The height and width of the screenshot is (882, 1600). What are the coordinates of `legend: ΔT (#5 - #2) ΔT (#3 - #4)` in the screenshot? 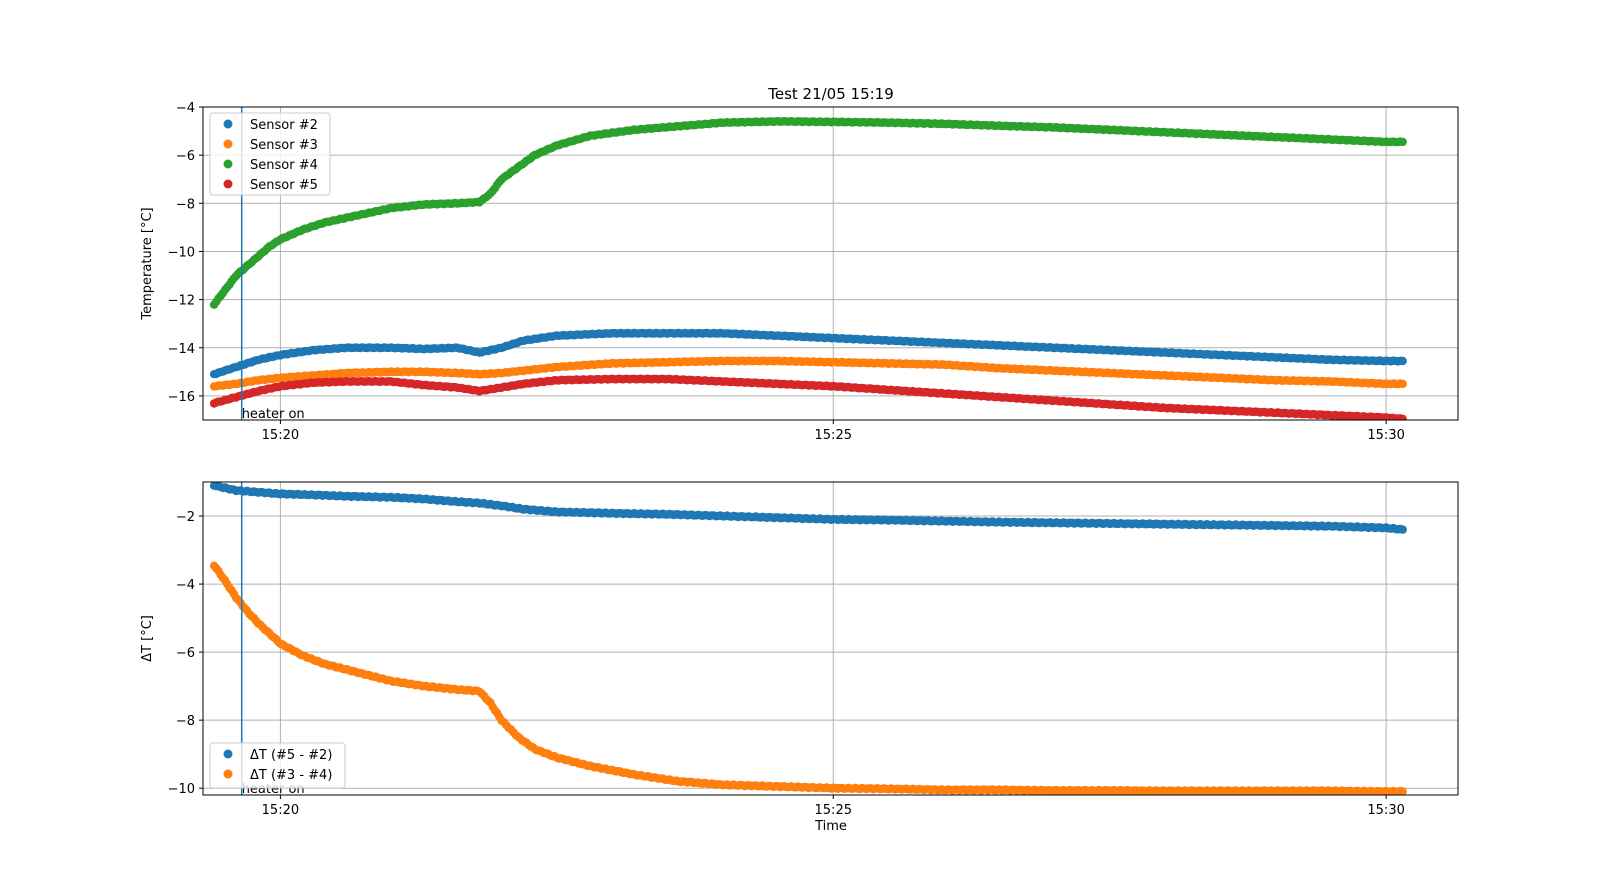 It's located at (277, 765).